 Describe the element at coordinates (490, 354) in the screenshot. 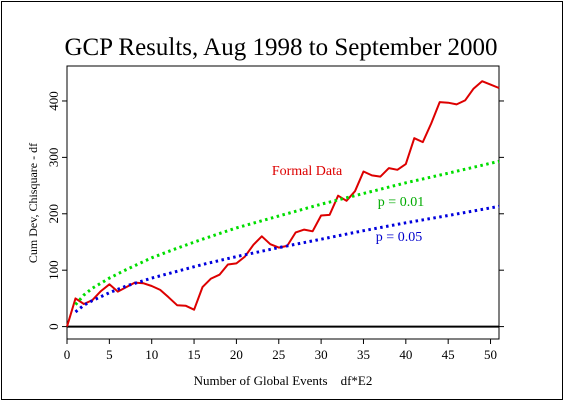

I see `x-tick-label: 50` at that location.